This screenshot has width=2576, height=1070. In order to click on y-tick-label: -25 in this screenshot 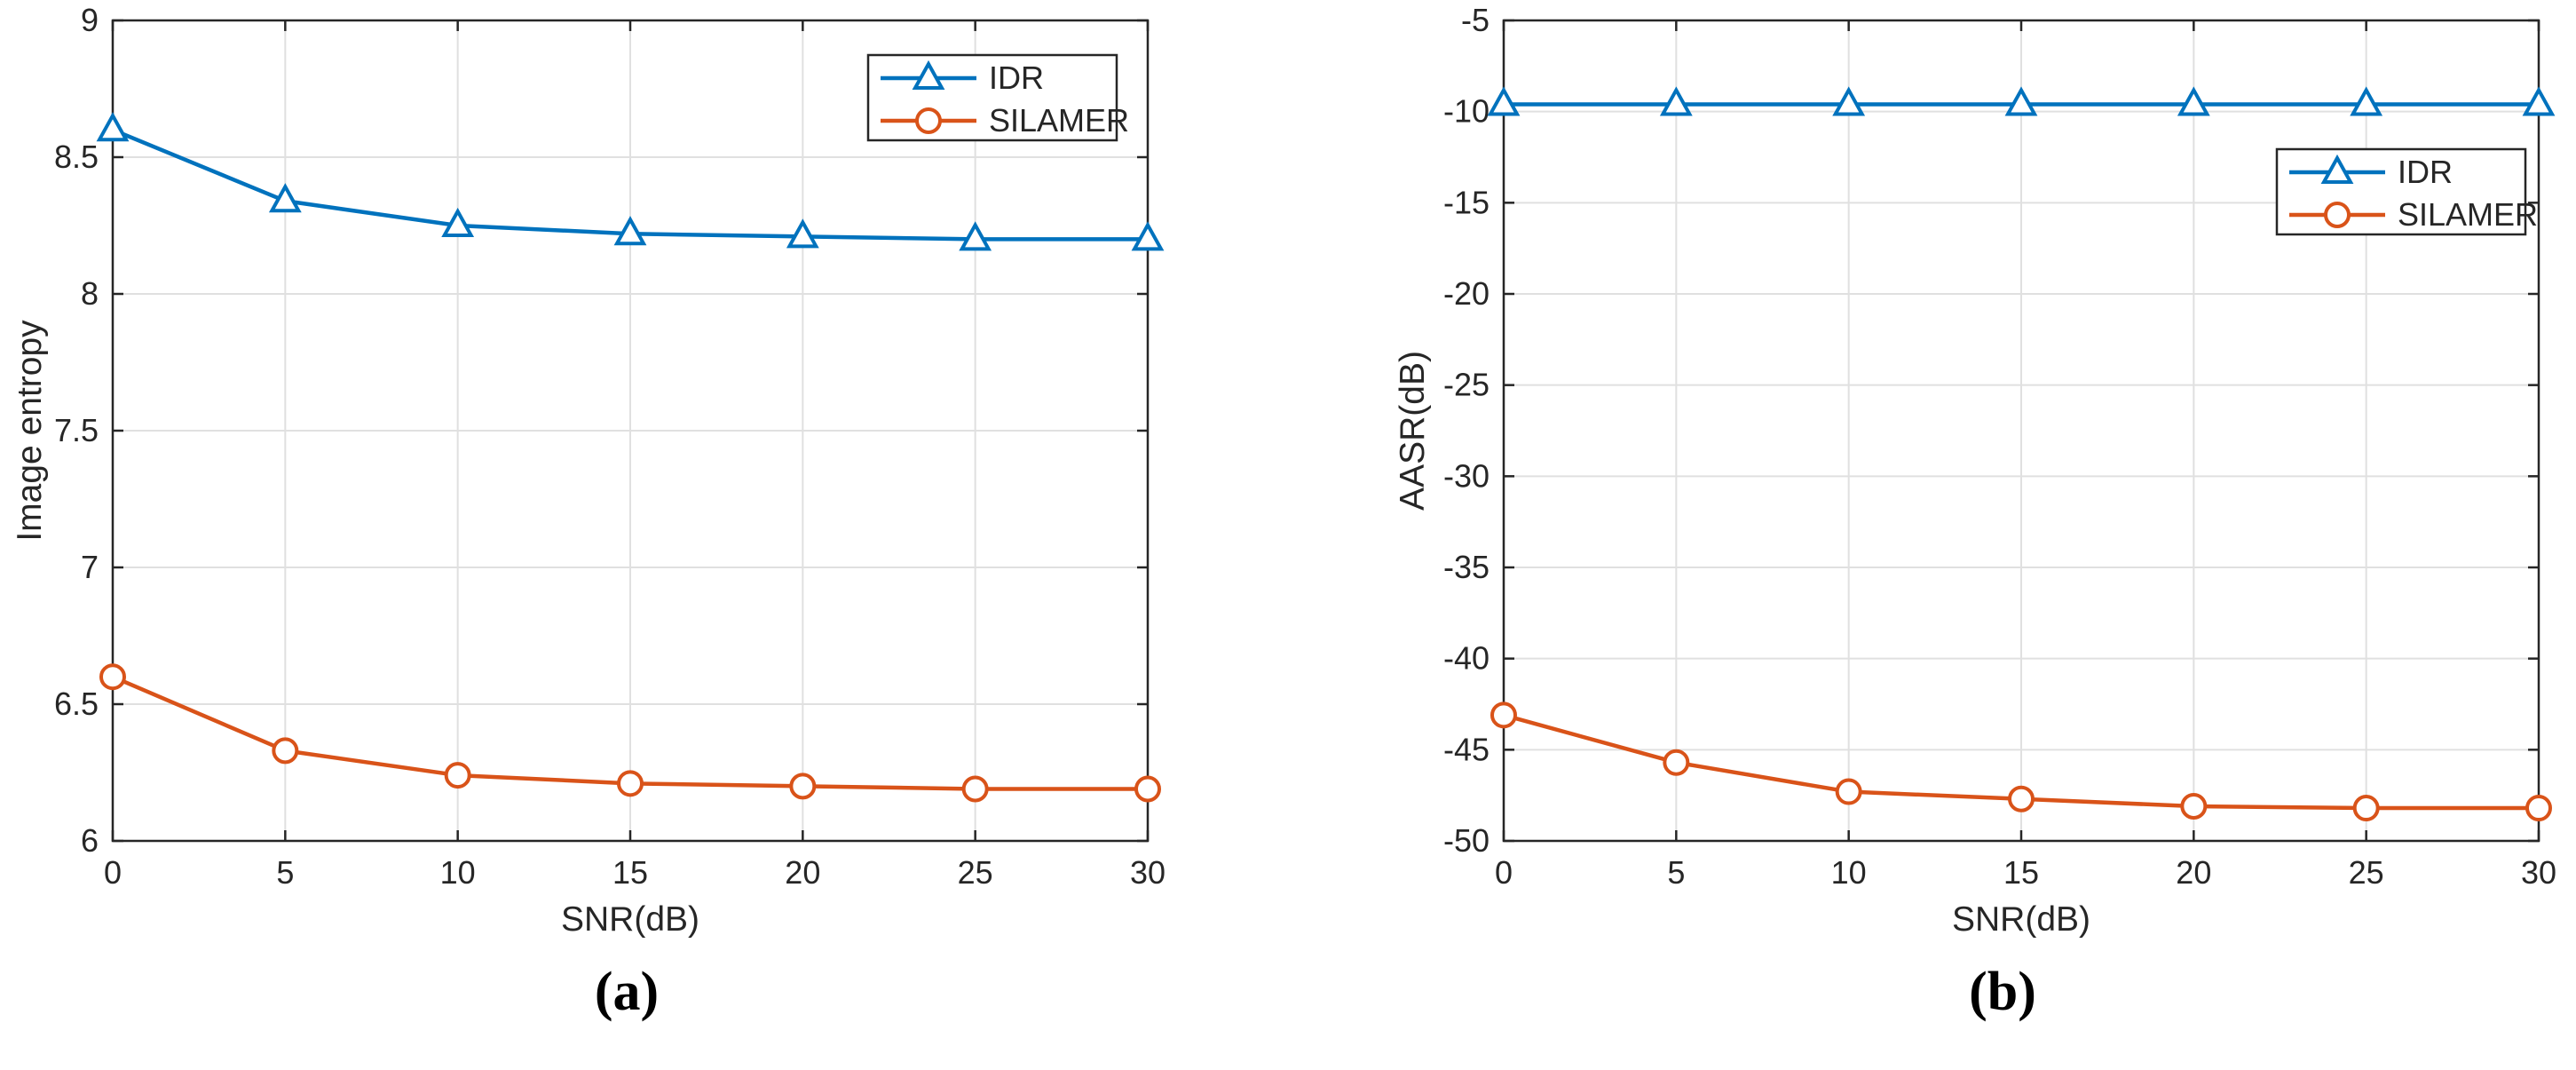, I will do `click(1466, 385)`.